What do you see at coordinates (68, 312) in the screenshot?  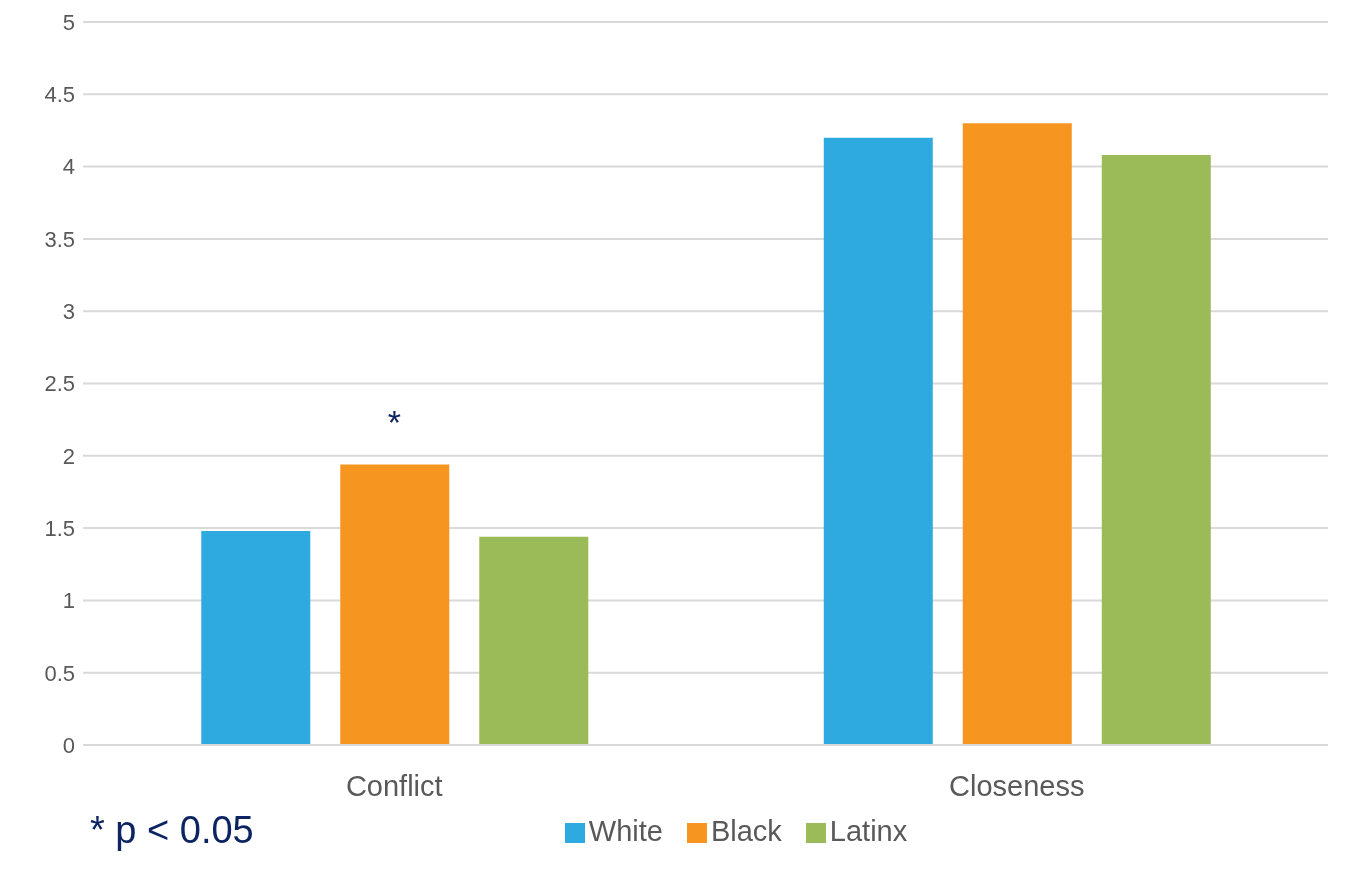 I see `y-tick-label: 3` at bounding box center [68, 312].